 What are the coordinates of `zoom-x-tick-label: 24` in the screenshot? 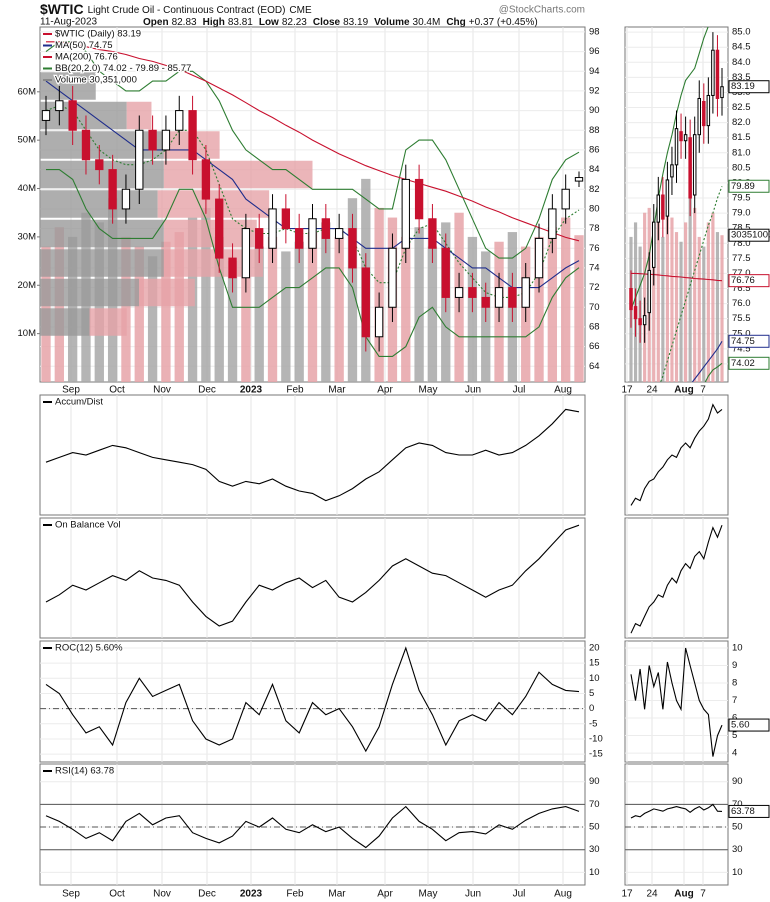 It's located at (652, 894).